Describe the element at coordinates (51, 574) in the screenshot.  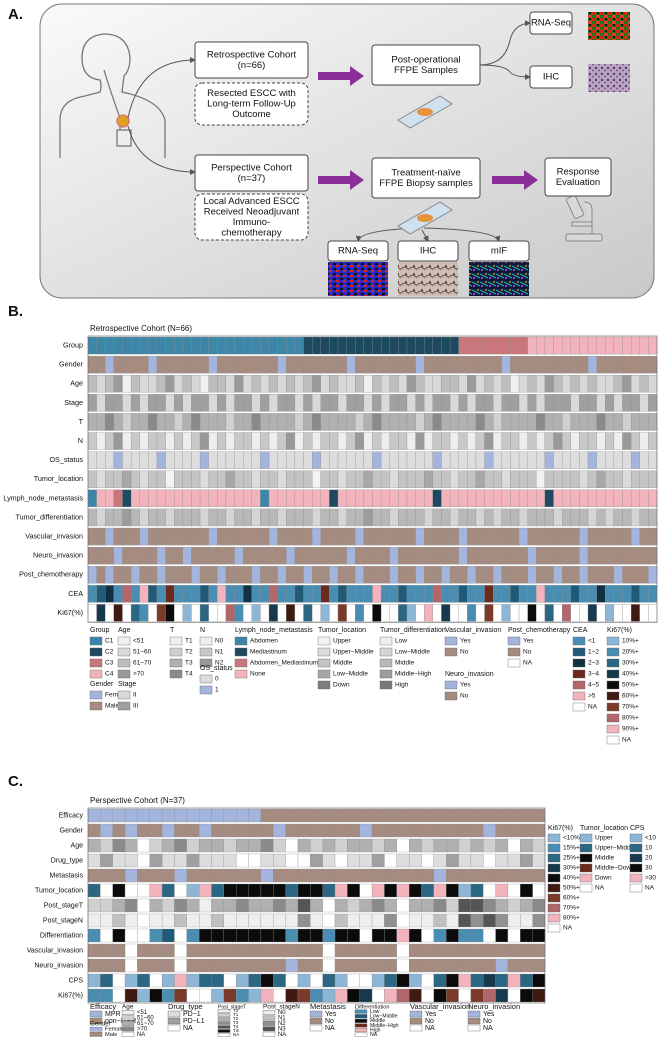
I see `row-label: Post_chemotherapy` at that location.